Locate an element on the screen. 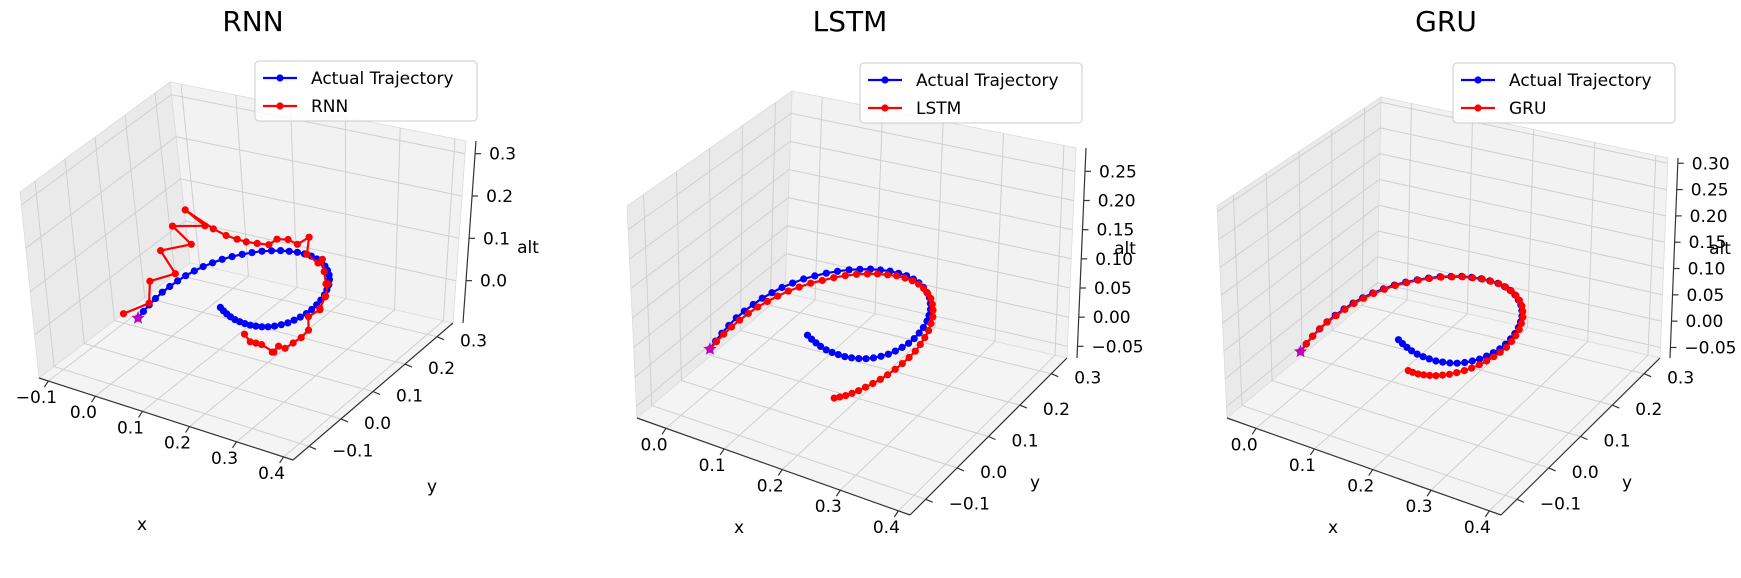  legend-label: LSTM is located at coordinates (938, 109).